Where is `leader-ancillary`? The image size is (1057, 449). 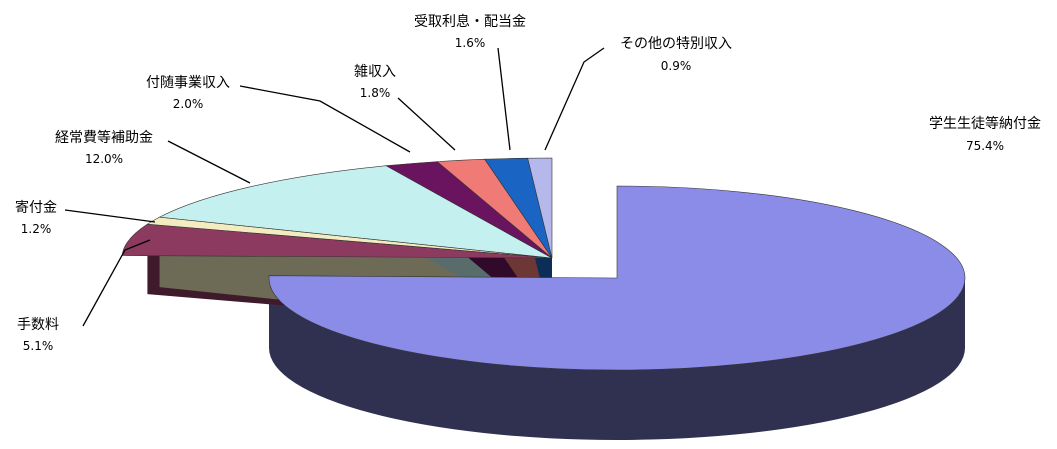
leader-ancillary is located at coordinates (325, 119).